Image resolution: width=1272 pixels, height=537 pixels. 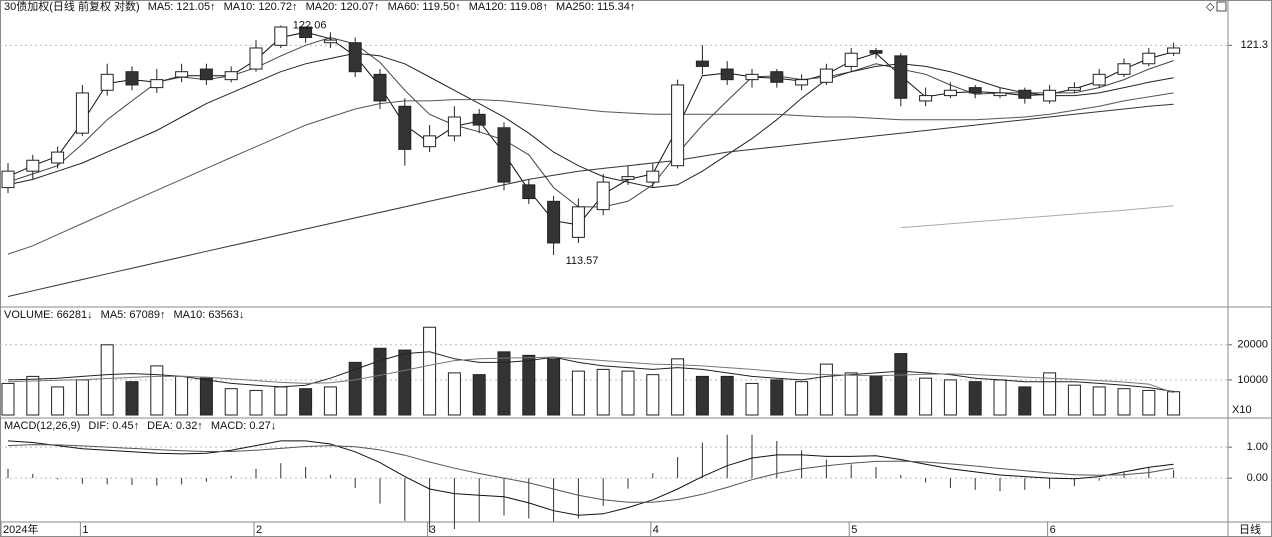 I want to click on y-tick-label: 121.3, so click(x=1254, y=45).